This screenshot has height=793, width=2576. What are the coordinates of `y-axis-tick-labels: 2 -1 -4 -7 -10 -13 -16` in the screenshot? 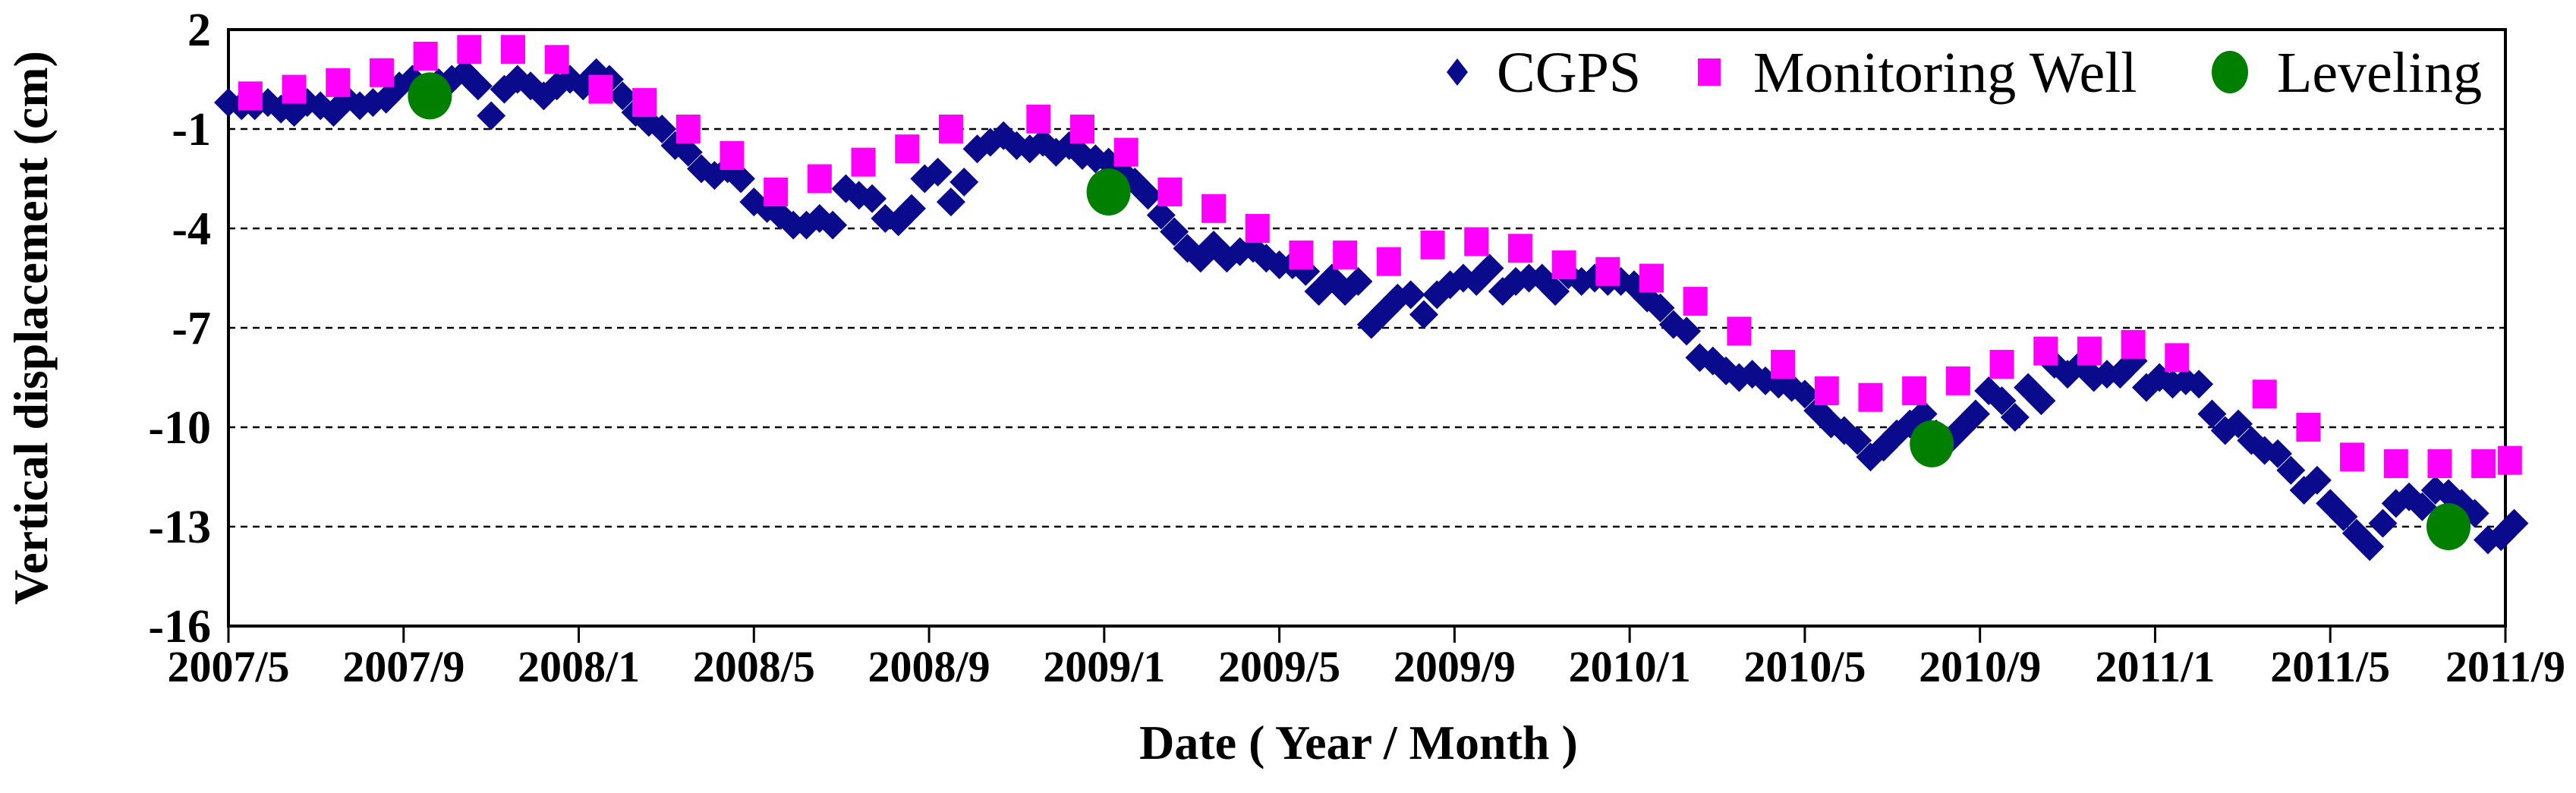 It's located at (179, 329).